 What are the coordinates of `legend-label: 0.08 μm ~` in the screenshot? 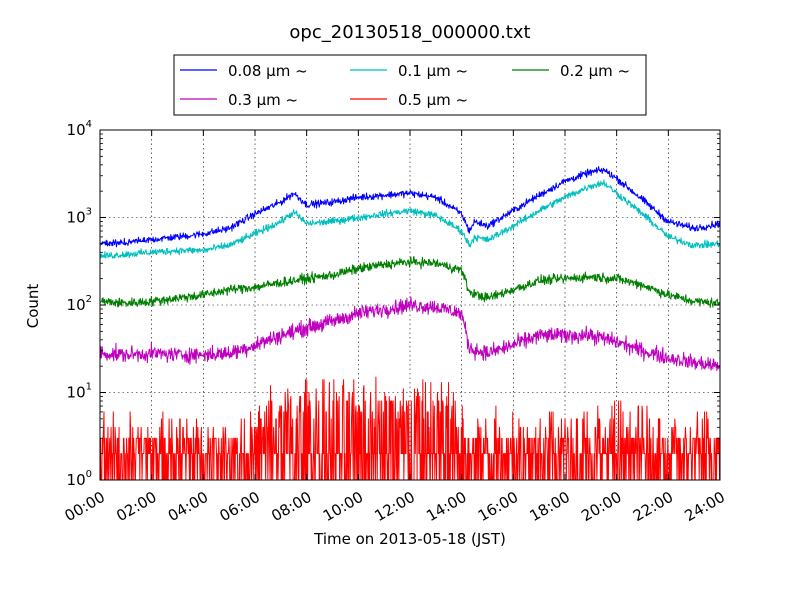 It's located at (268, 71).